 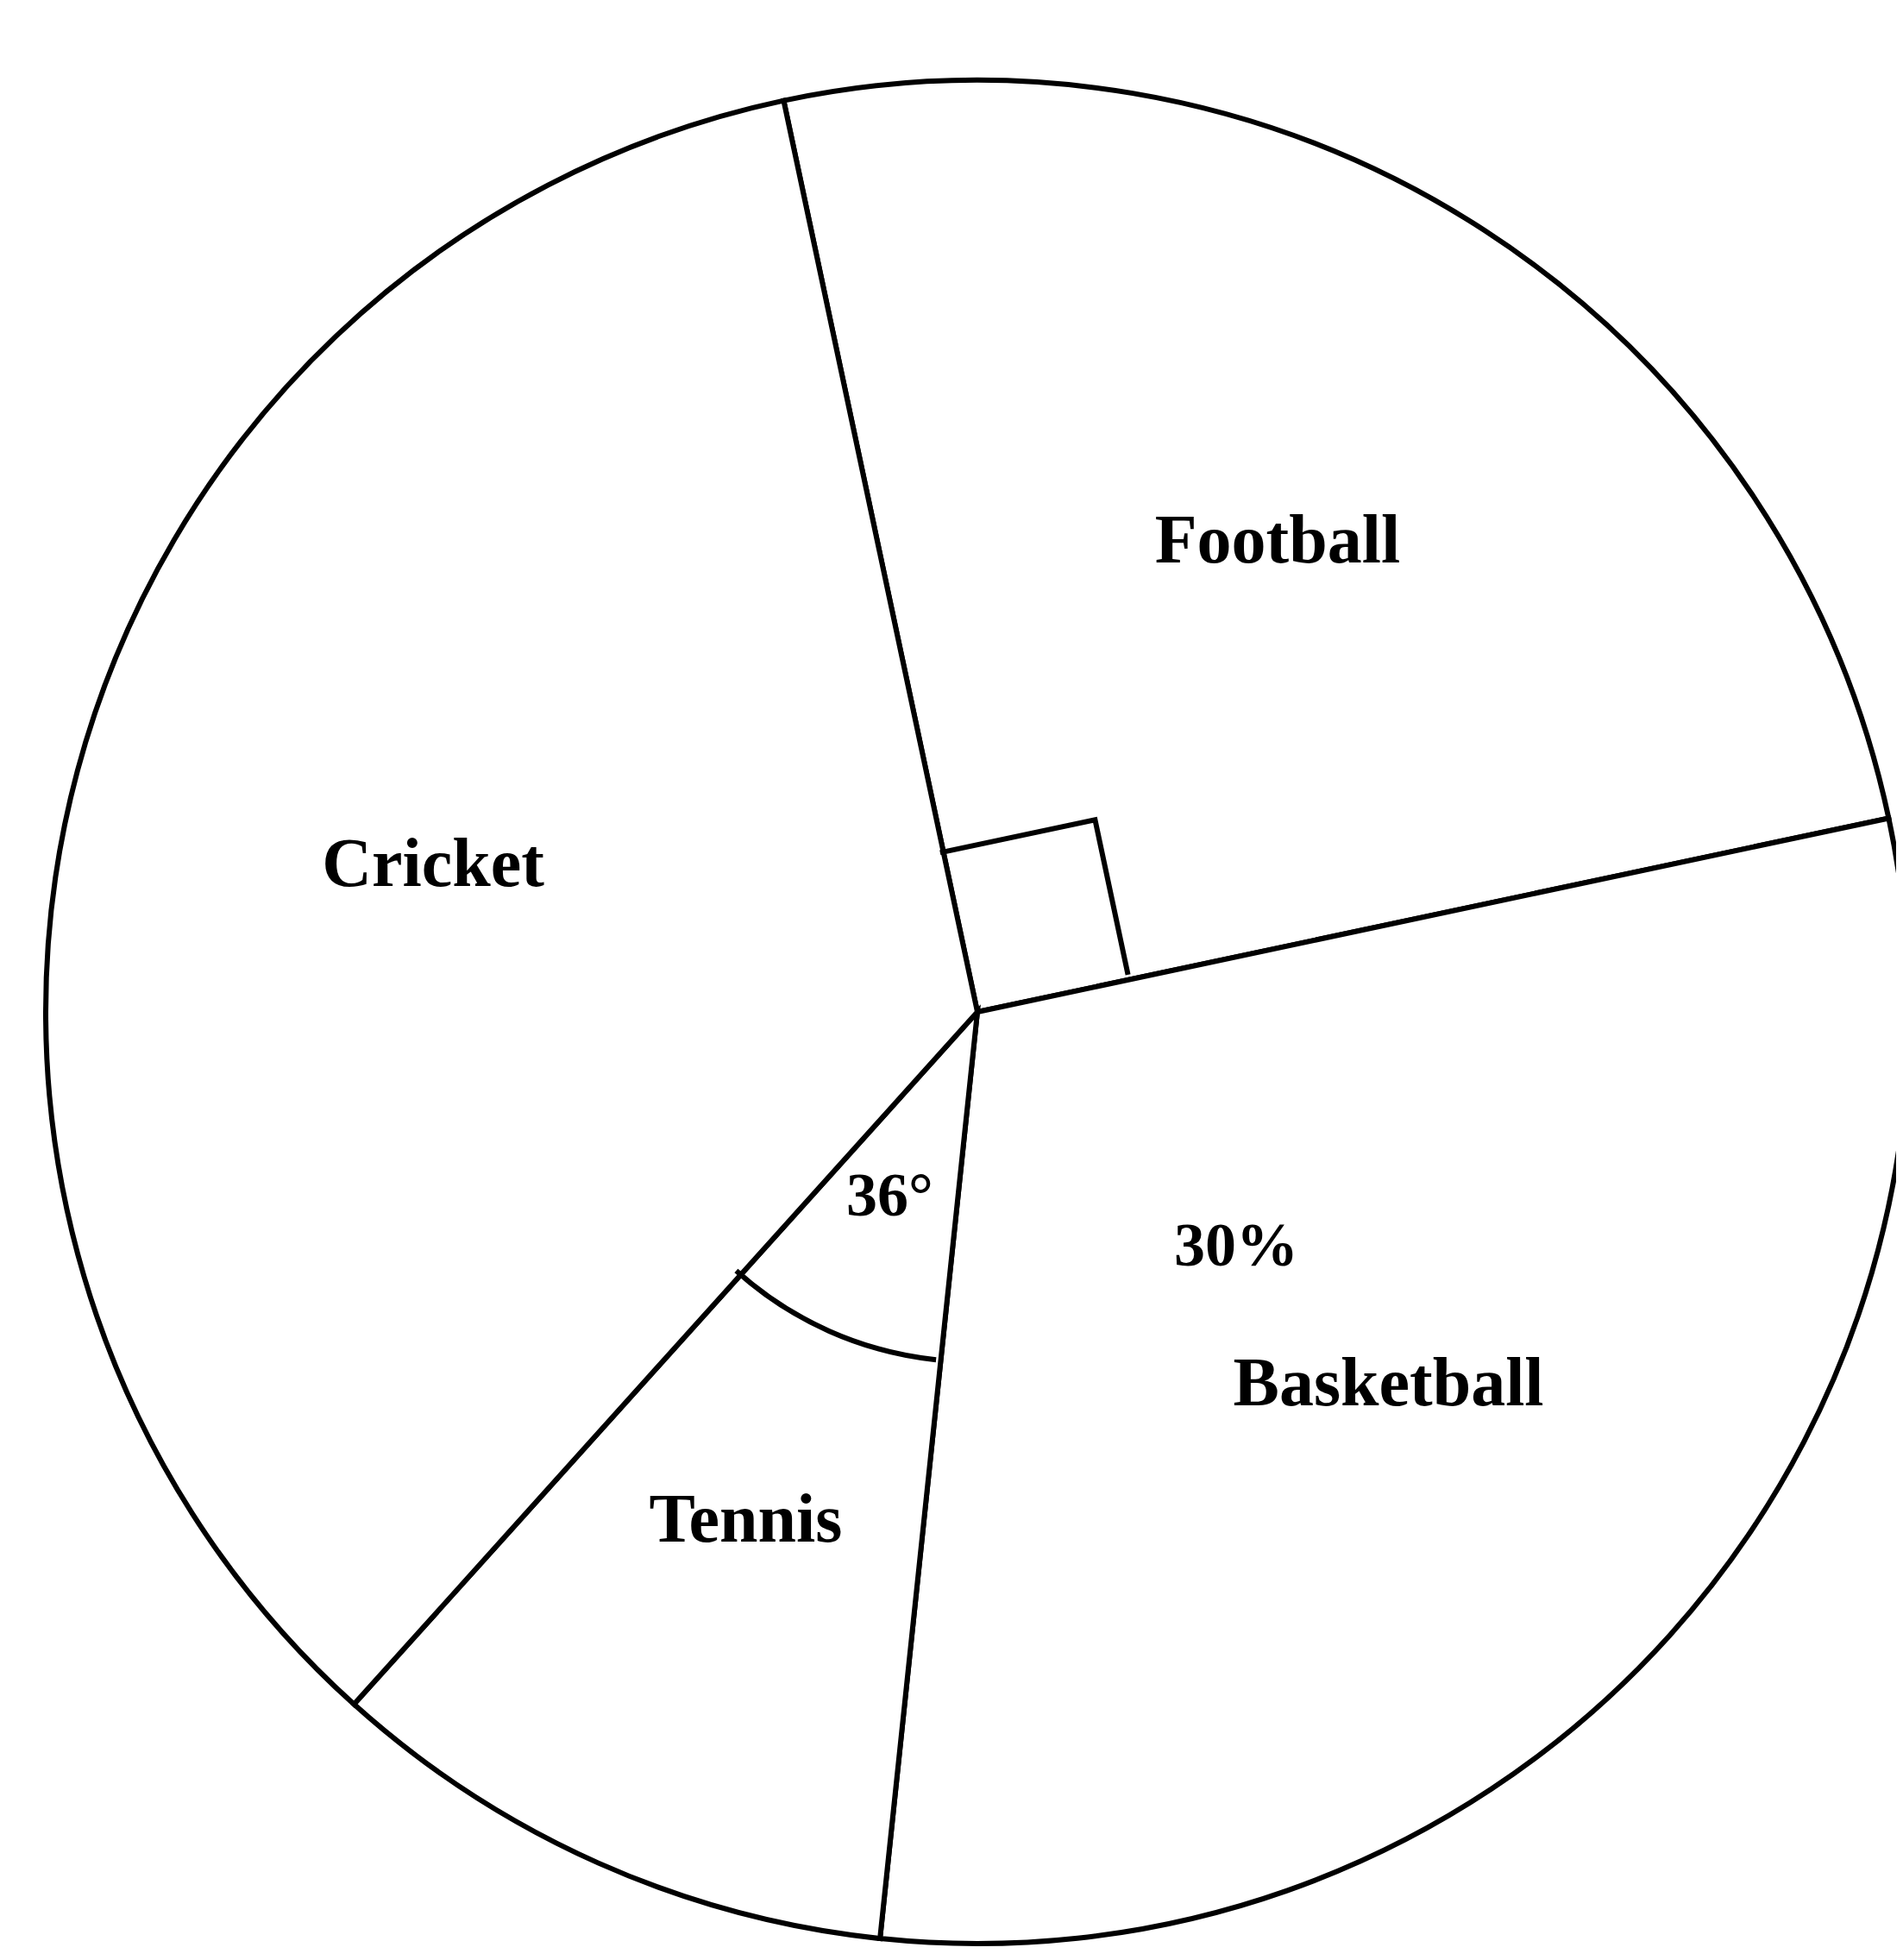 What do you see at coordinates (433, 863) in the screenshot?
I see `slice-label: Cricket` at bounding box center [433, 863].